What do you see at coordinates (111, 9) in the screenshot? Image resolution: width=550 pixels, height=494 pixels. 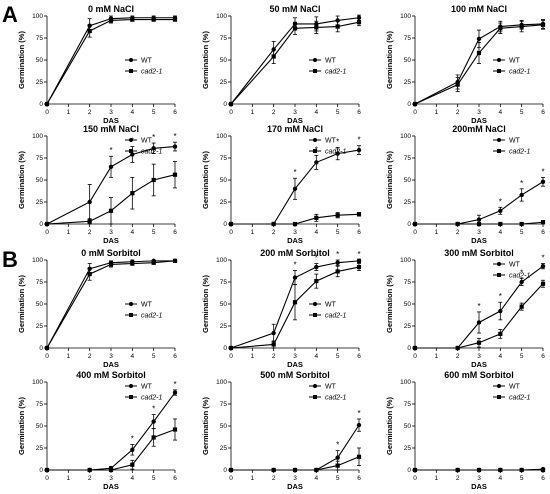 I see `chart-title: 0 mM NaCl` at bounding box center [111, 9].